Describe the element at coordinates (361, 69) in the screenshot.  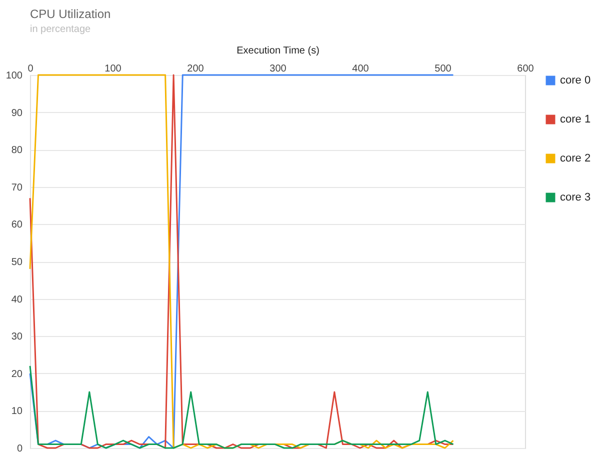
I see `x-tick-label: 400` at that location.